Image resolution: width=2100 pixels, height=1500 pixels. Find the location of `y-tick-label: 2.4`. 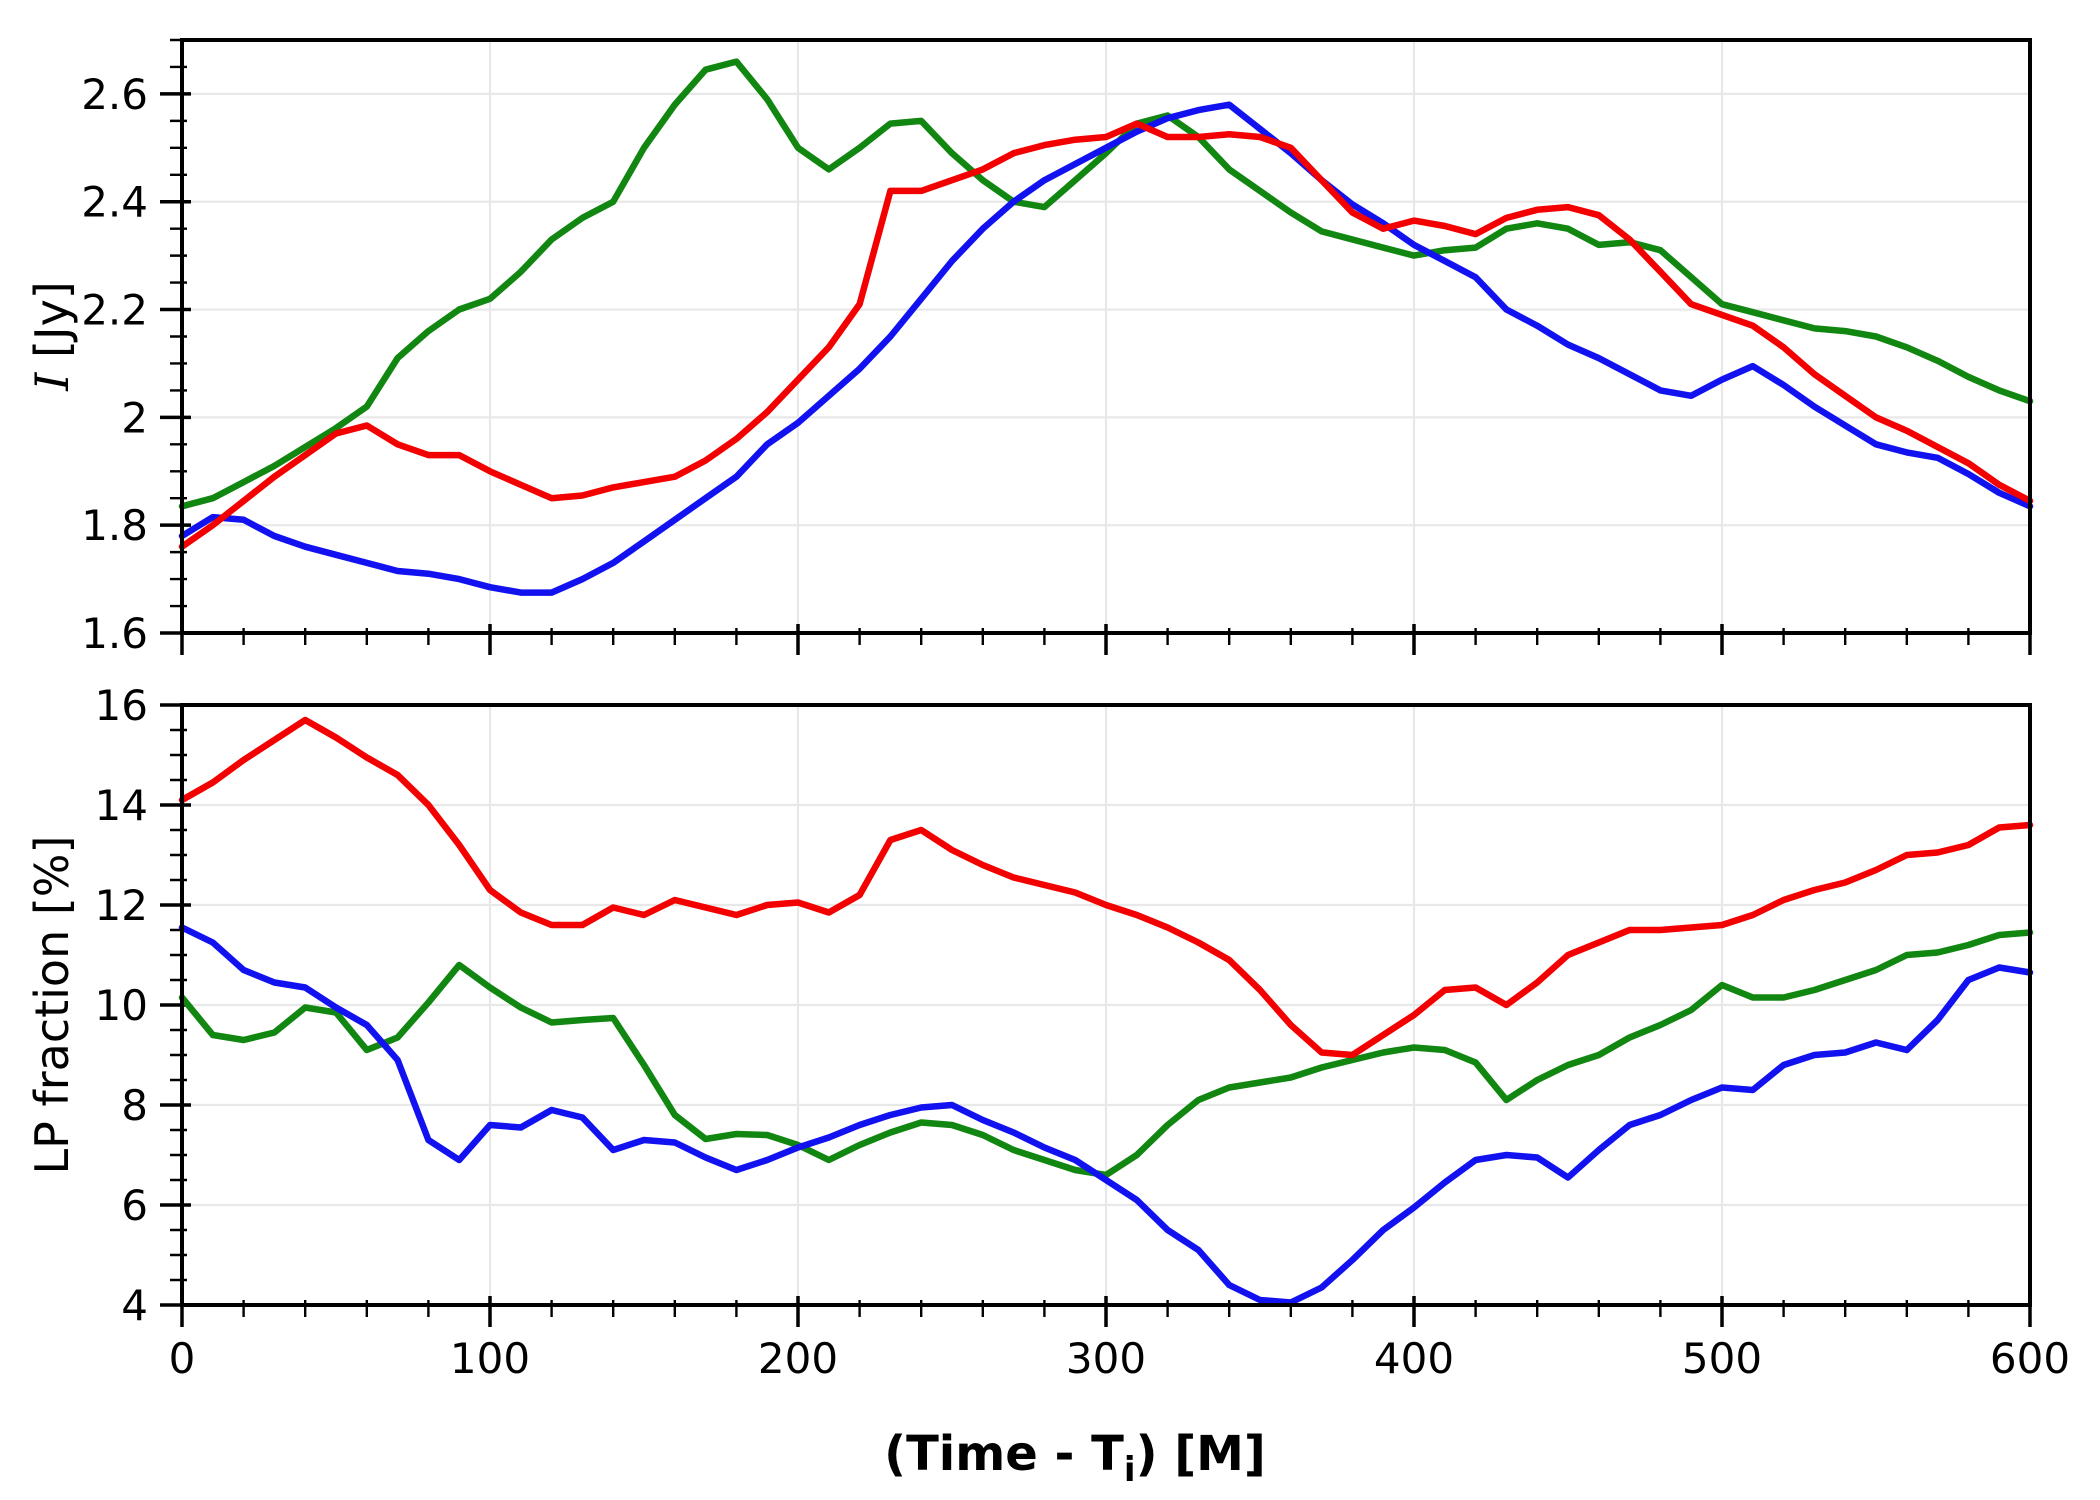

y-tick-label: 2.4 is located at coordinates (114, 202).